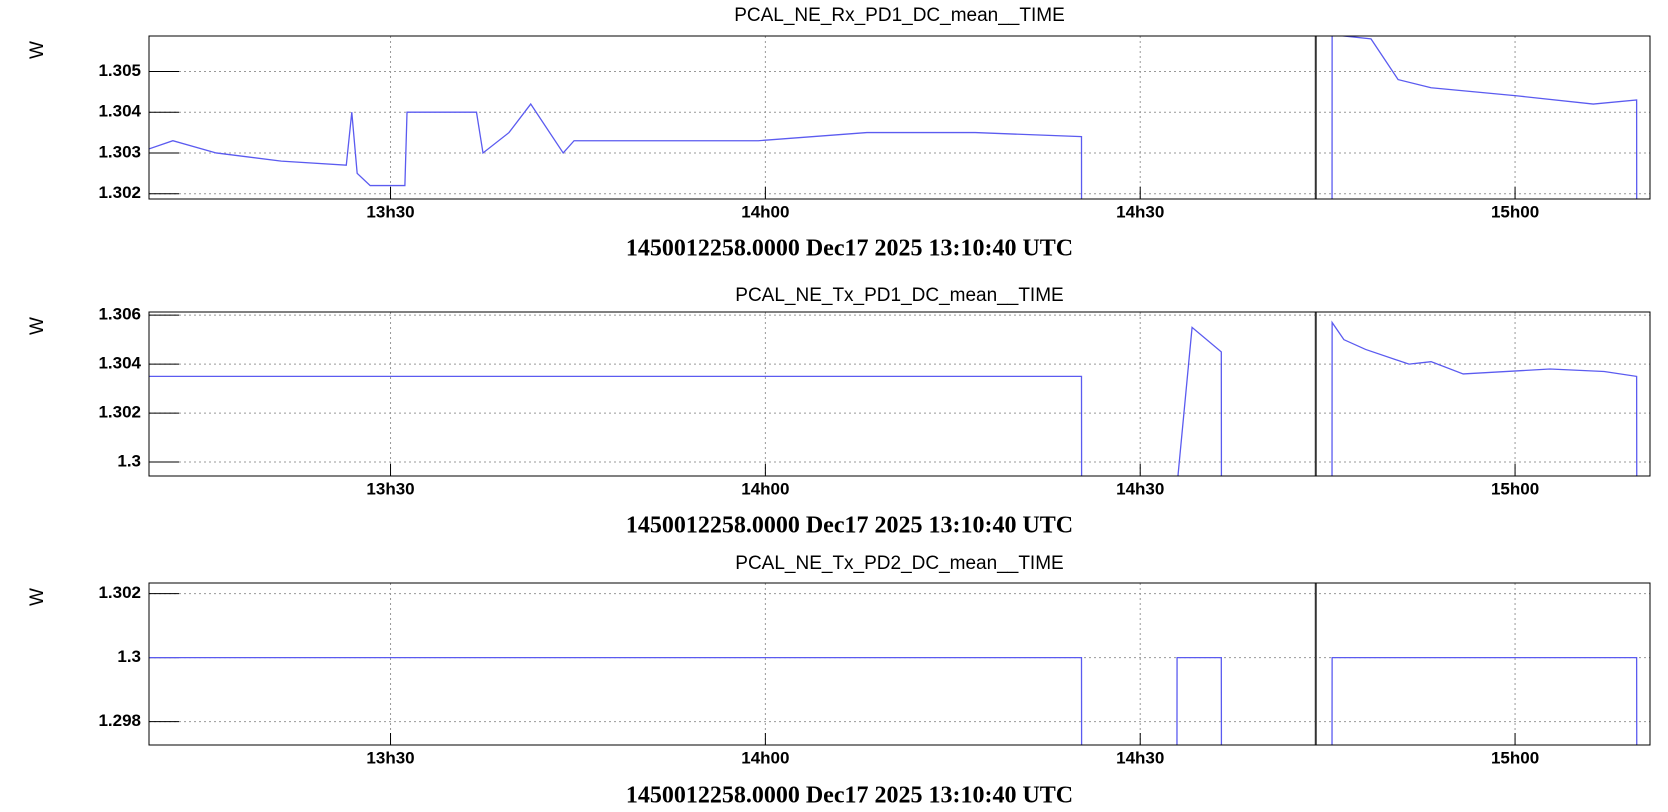  Describe the element at coordinates (899, 15) in the screenshot. I see `chart-title: PCAL_NE_Rx_PD1_DC_mean__TIME` at that location.